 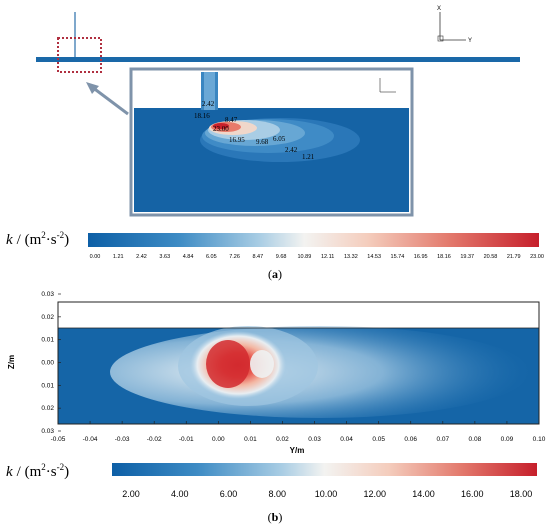 I want to click on colorbar-a-tick-label: 2.42, so click(x=141, y=257).